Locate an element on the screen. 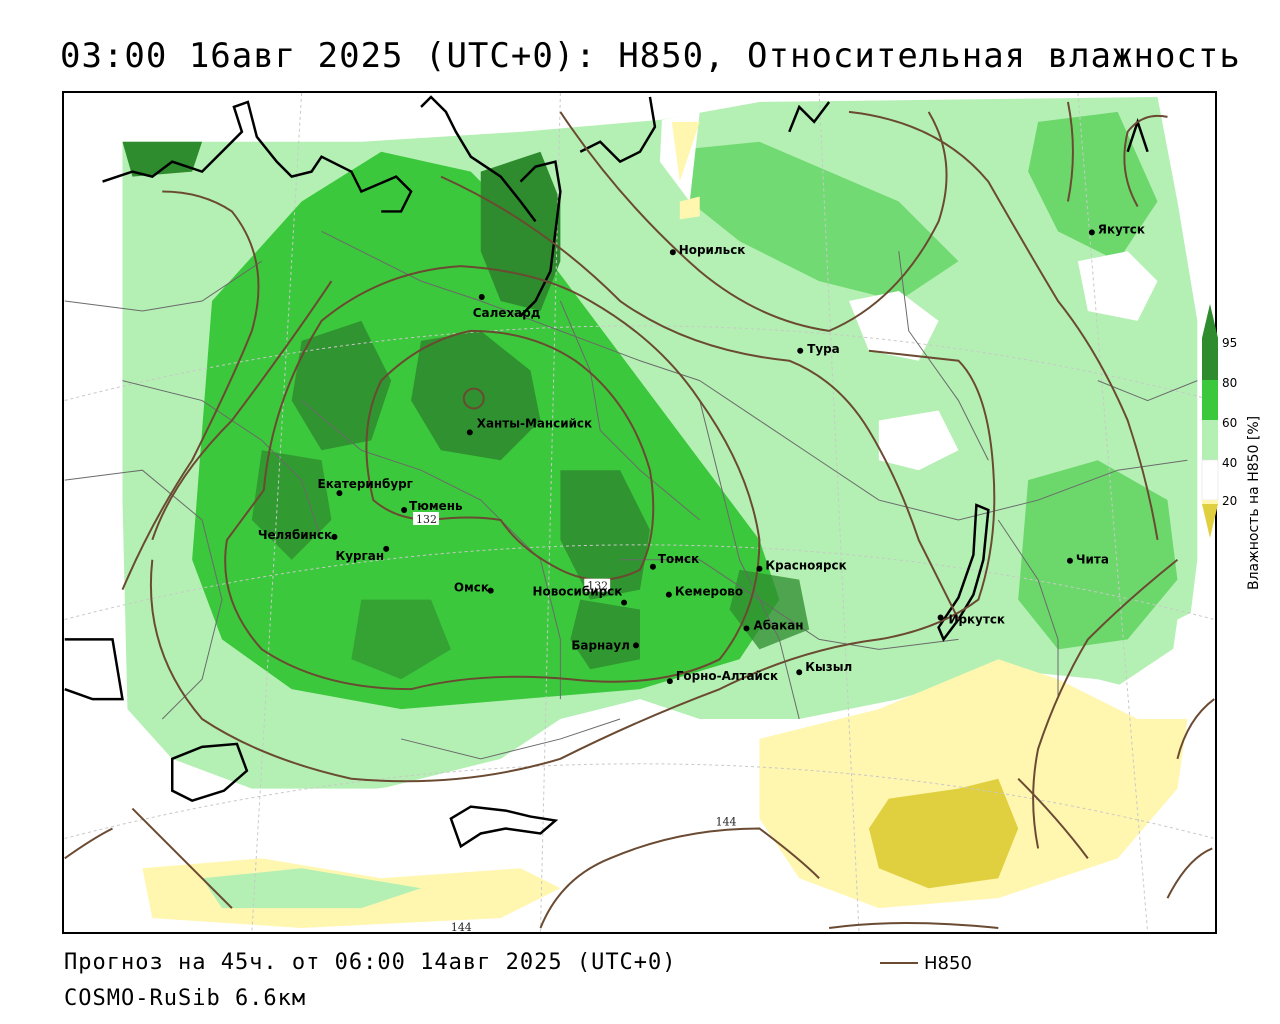 The width and height of the screenshot is (1280, 1024). city-label: Ханты-Мансийск is located at coordinates (534, 423).